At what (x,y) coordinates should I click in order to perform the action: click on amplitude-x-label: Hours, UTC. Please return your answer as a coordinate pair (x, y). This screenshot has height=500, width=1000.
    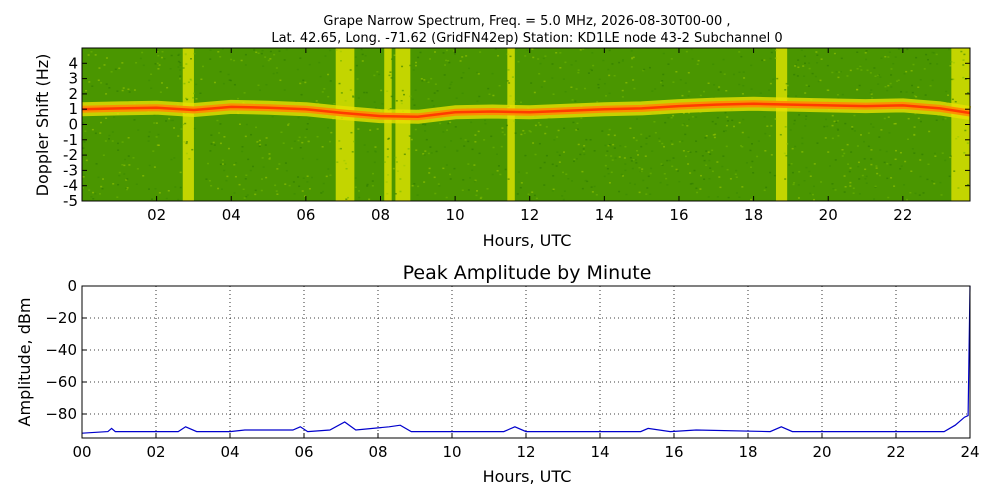
    Looking at the image, I should click on (527, 476).